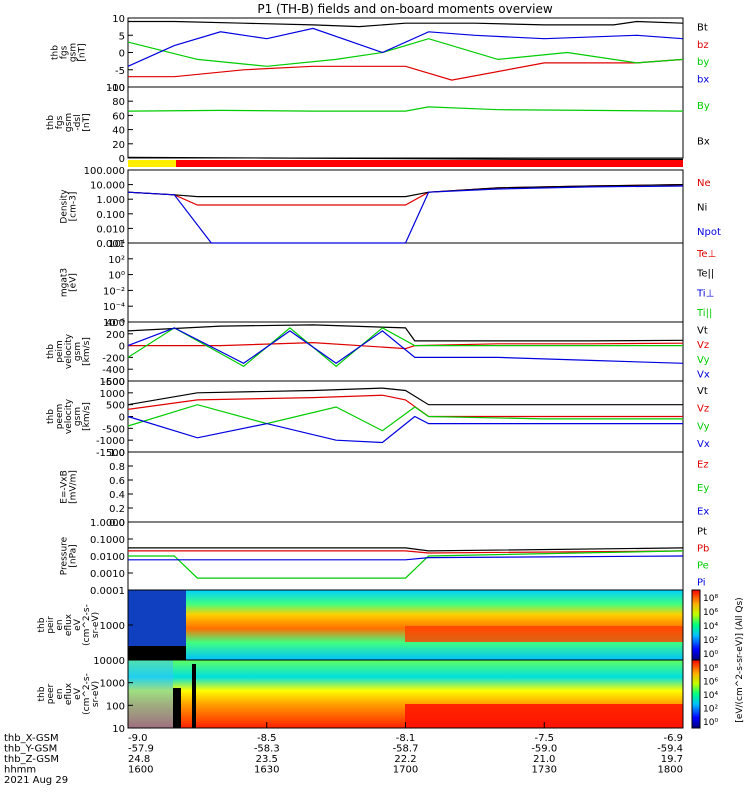 This screenshot has width=750, height=800. Describe the element at coordinates (113, 429) in the screenshot. I see `y-tick-label-peem-velocity: -500` at that location.